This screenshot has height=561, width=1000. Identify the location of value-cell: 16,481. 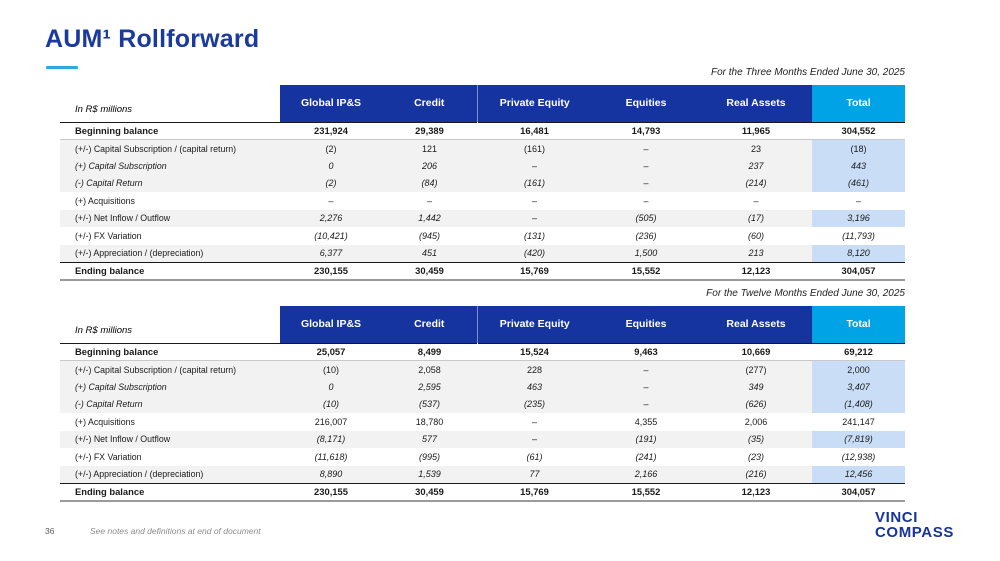
(534, 130).